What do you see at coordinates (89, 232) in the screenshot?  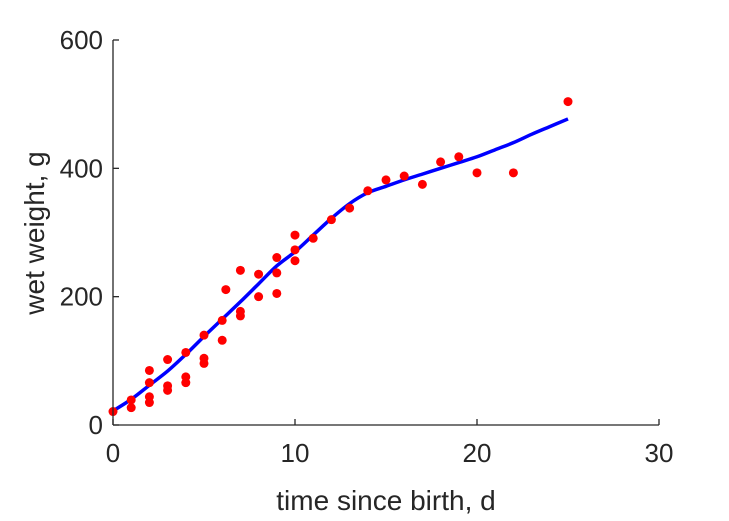 I see `y-ticks: 0 200 400 600` at bounding box center [89, 232].